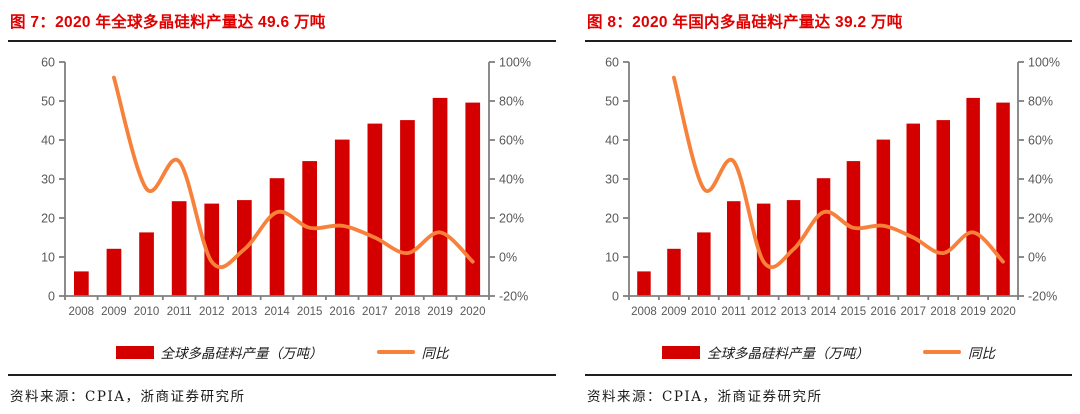 The height and width of the screenshot is (414, 1080). I want to click on figure8-source: 资料来源：CPIA，浙商证券研究所, so click(705, 397).